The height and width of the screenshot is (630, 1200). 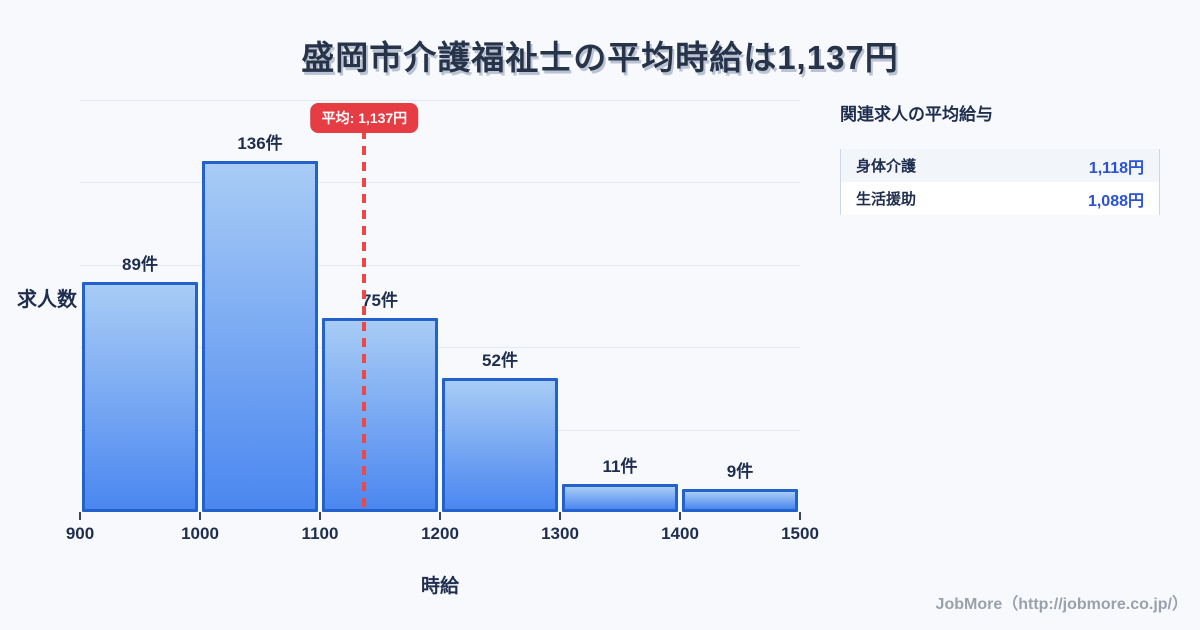 I want to click on job-type-label: 生活援助, so click(x=886, y=199).